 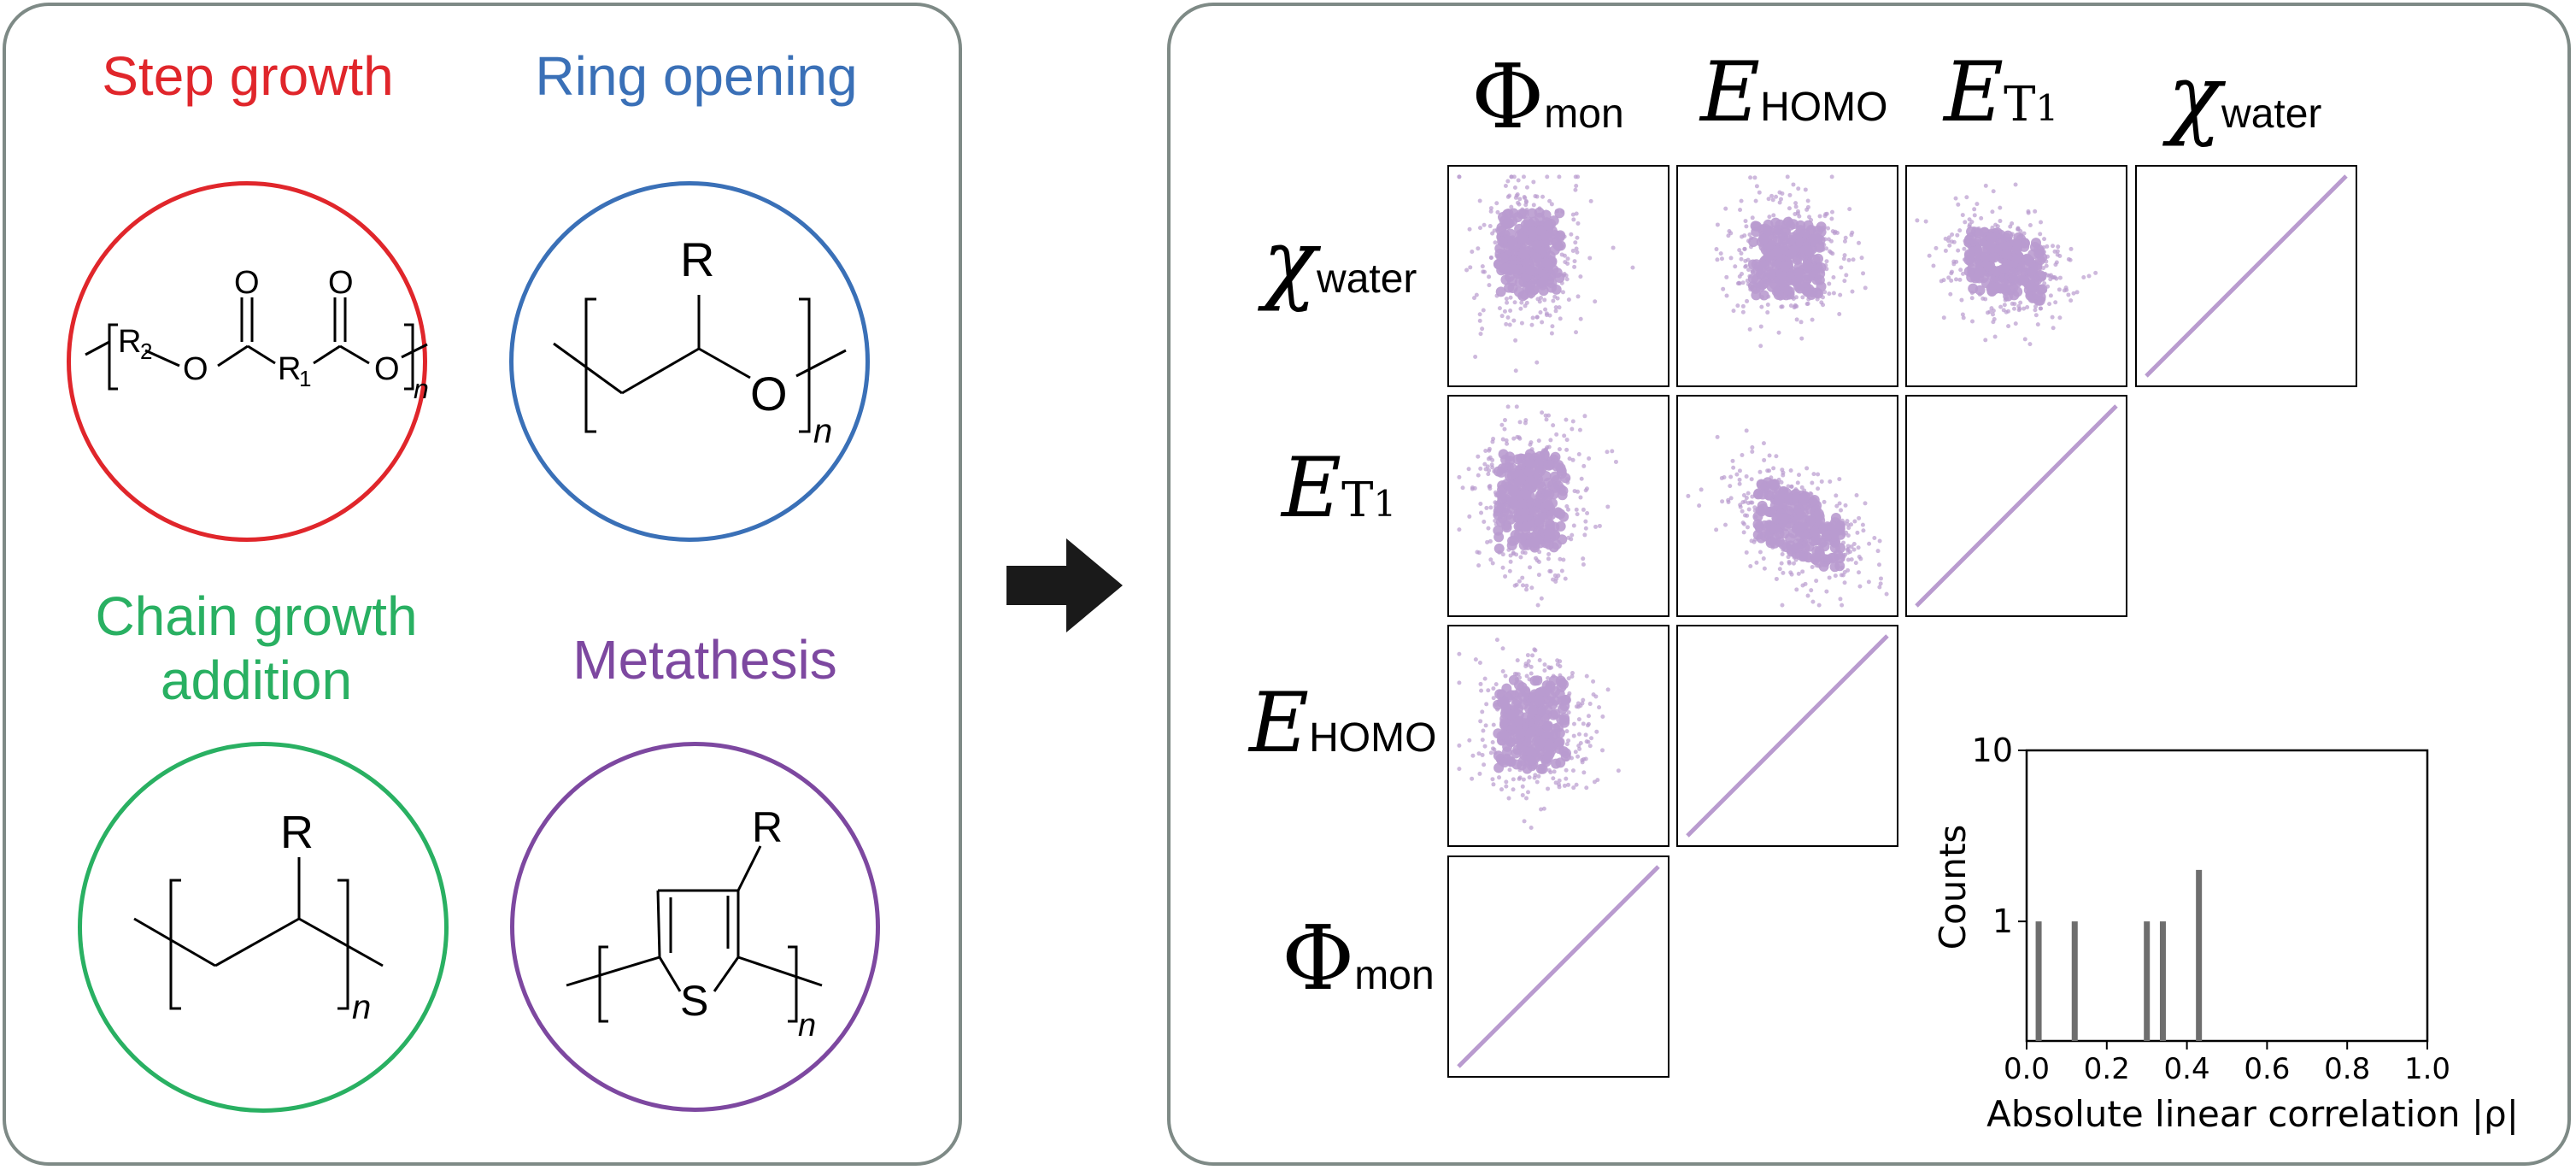 I want to click on scatter-cell-r2-c1, so click(x=1787, y=736).